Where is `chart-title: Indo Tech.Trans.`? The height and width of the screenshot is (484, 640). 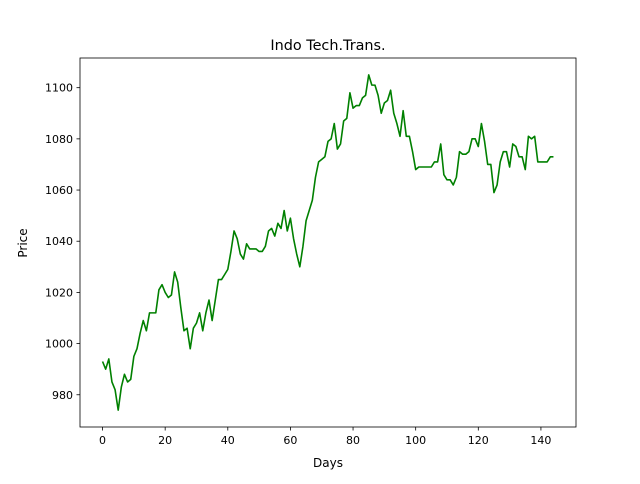
chart-title: Indo Tech.Trans. is located at coordinates (327, 46).